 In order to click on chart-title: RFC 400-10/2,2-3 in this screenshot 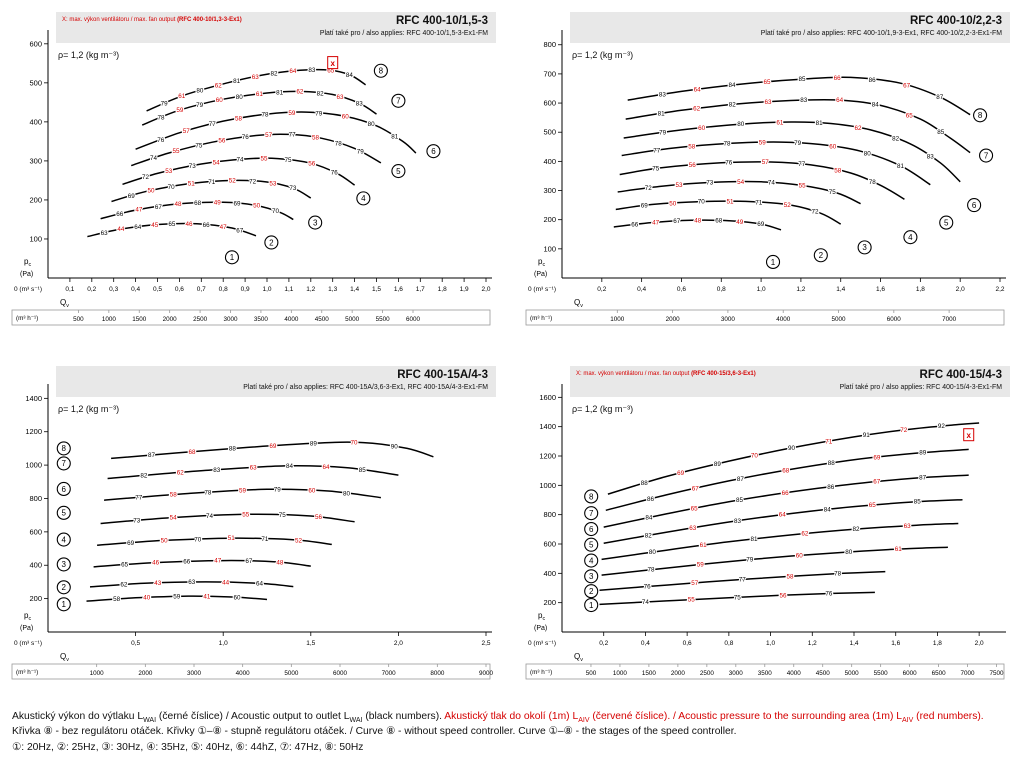, I will do `click(955, 21)`.